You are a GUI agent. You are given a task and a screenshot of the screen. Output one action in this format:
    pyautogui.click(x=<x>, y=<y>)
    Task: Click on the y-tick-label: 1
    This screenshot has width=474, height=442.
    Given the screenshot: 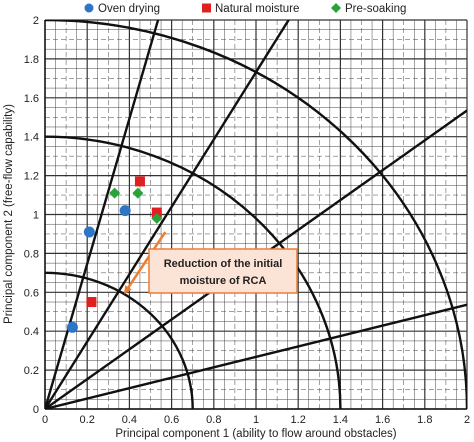 What is the action you would take?
    pyautogui.click(x=36, y=216)
    